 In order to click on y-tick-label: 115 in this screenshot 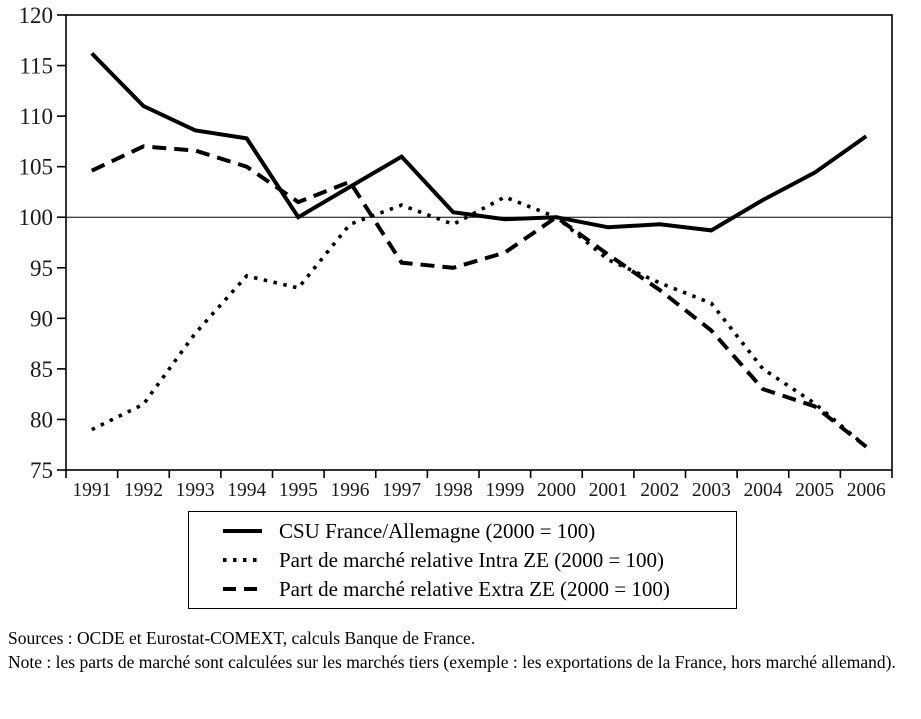, I will do `click(36, 66)`.